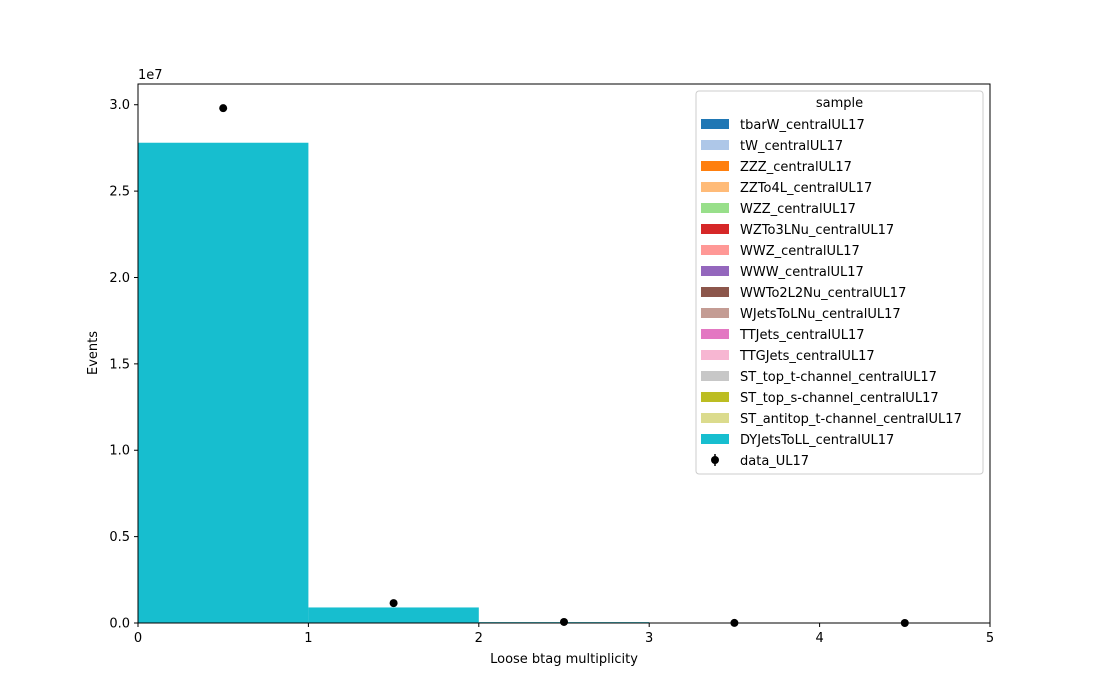 The width and height of the screenshot is (1100, 700). I want to click on y-tick-label-0: 0.0, so click(119, 624).